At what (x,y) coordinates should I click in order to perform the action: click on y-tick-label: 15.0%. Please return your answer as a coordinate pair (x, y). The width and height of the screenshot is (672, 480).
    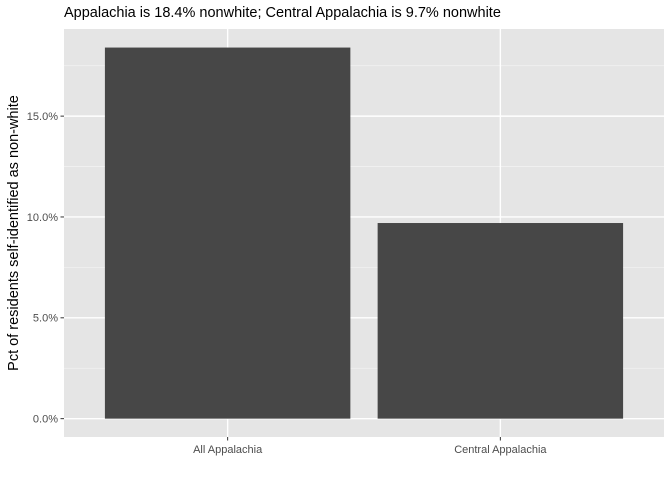
    Looking at the image, I should click on (42, 117).